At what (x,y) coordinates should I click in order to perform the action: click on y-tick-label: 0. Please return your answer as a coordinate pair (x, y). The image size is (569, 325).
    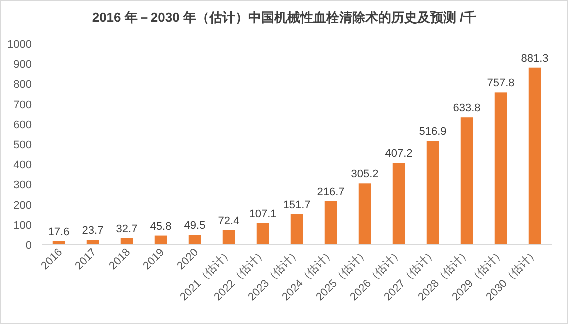
    Looking at the image, I should click on (29, 246).